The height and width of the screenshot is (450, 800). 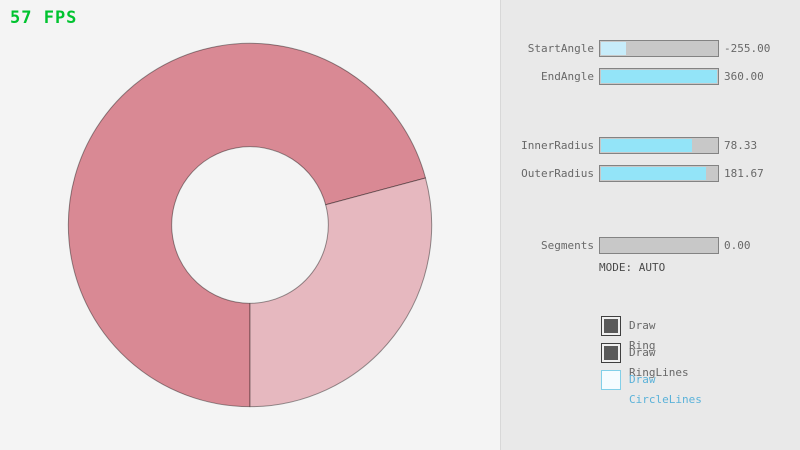 I want to click on endangle-label: EndAngle, so click(x=567, y=76).